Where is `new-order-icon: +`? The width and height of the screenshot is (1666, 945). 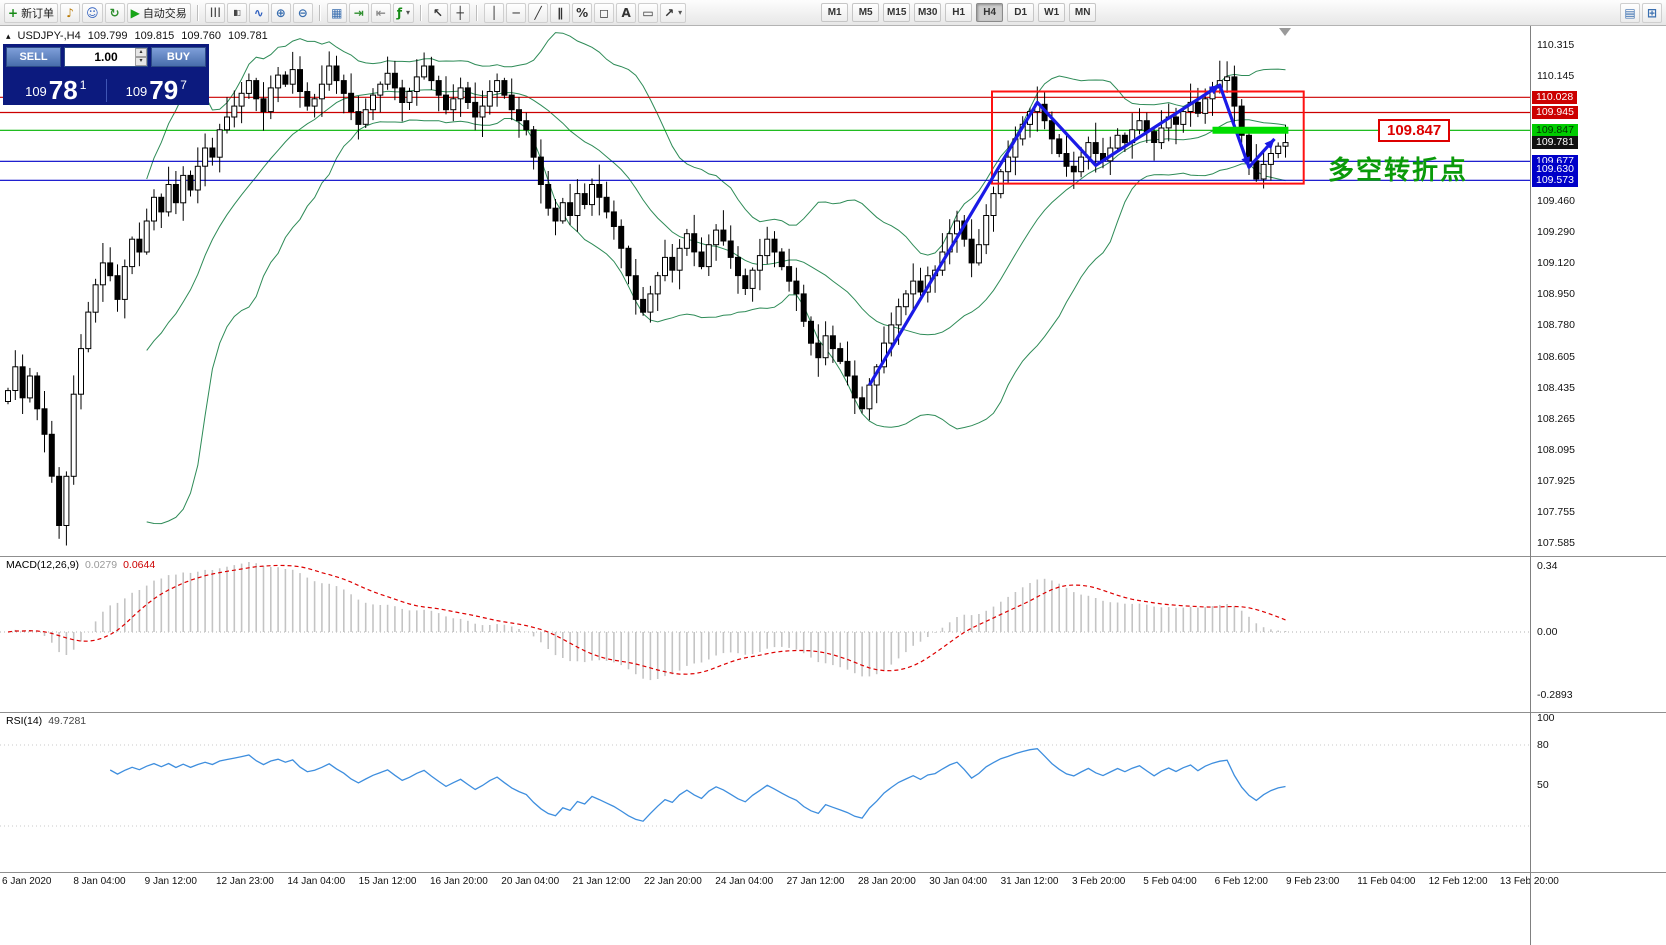 new-order-icon: + is located at coordinates (13, 12).